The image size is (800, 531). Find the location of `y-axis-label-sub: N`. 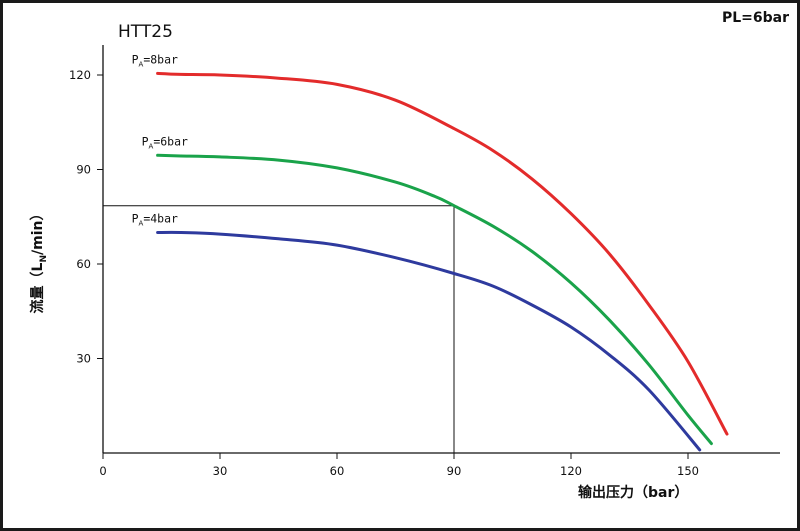

y-axis-label-sub: N is located at coordinates (44, 259).